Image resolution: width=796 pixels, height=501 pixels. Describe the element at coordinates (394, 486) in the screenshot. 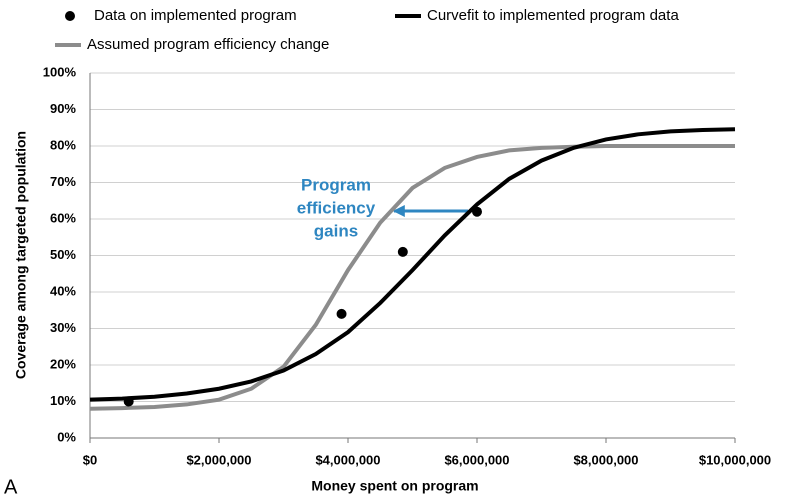

I see `x-axis-title: Money spent on program` at that location.